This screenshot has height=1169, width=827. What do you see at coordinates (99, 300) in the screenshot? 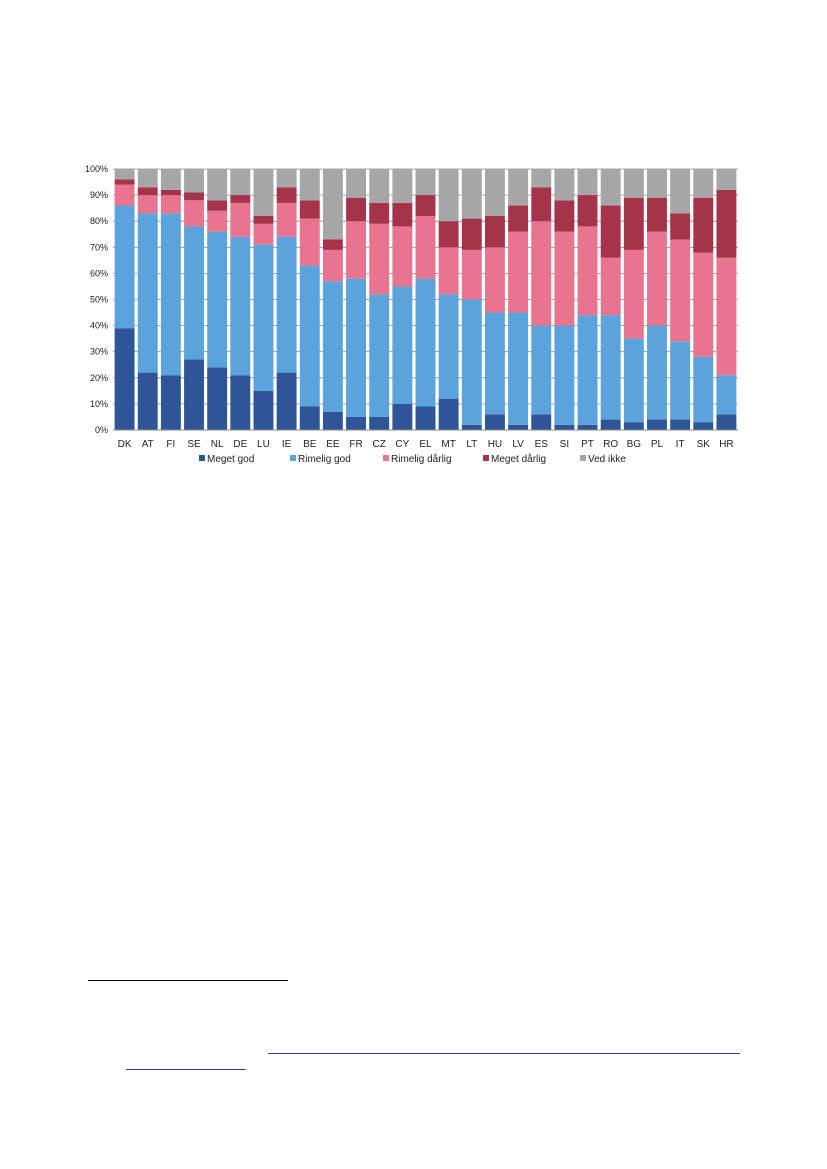
I see `y-tick-label: 50%` at bounding box center [99, 300].